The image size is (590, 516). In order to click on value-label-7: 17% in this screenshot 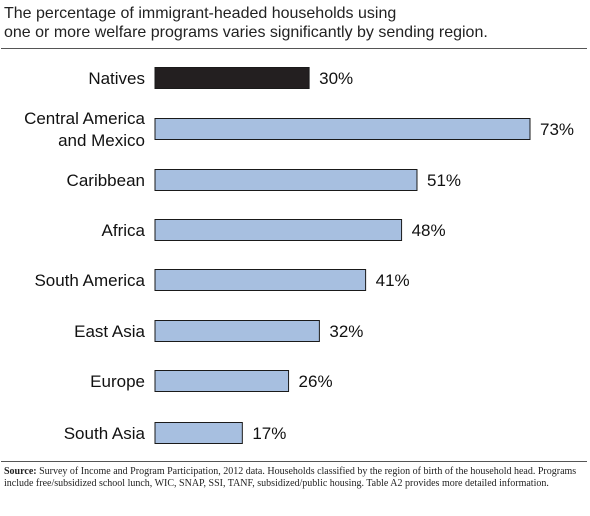, I will do `click(269, 433)`.